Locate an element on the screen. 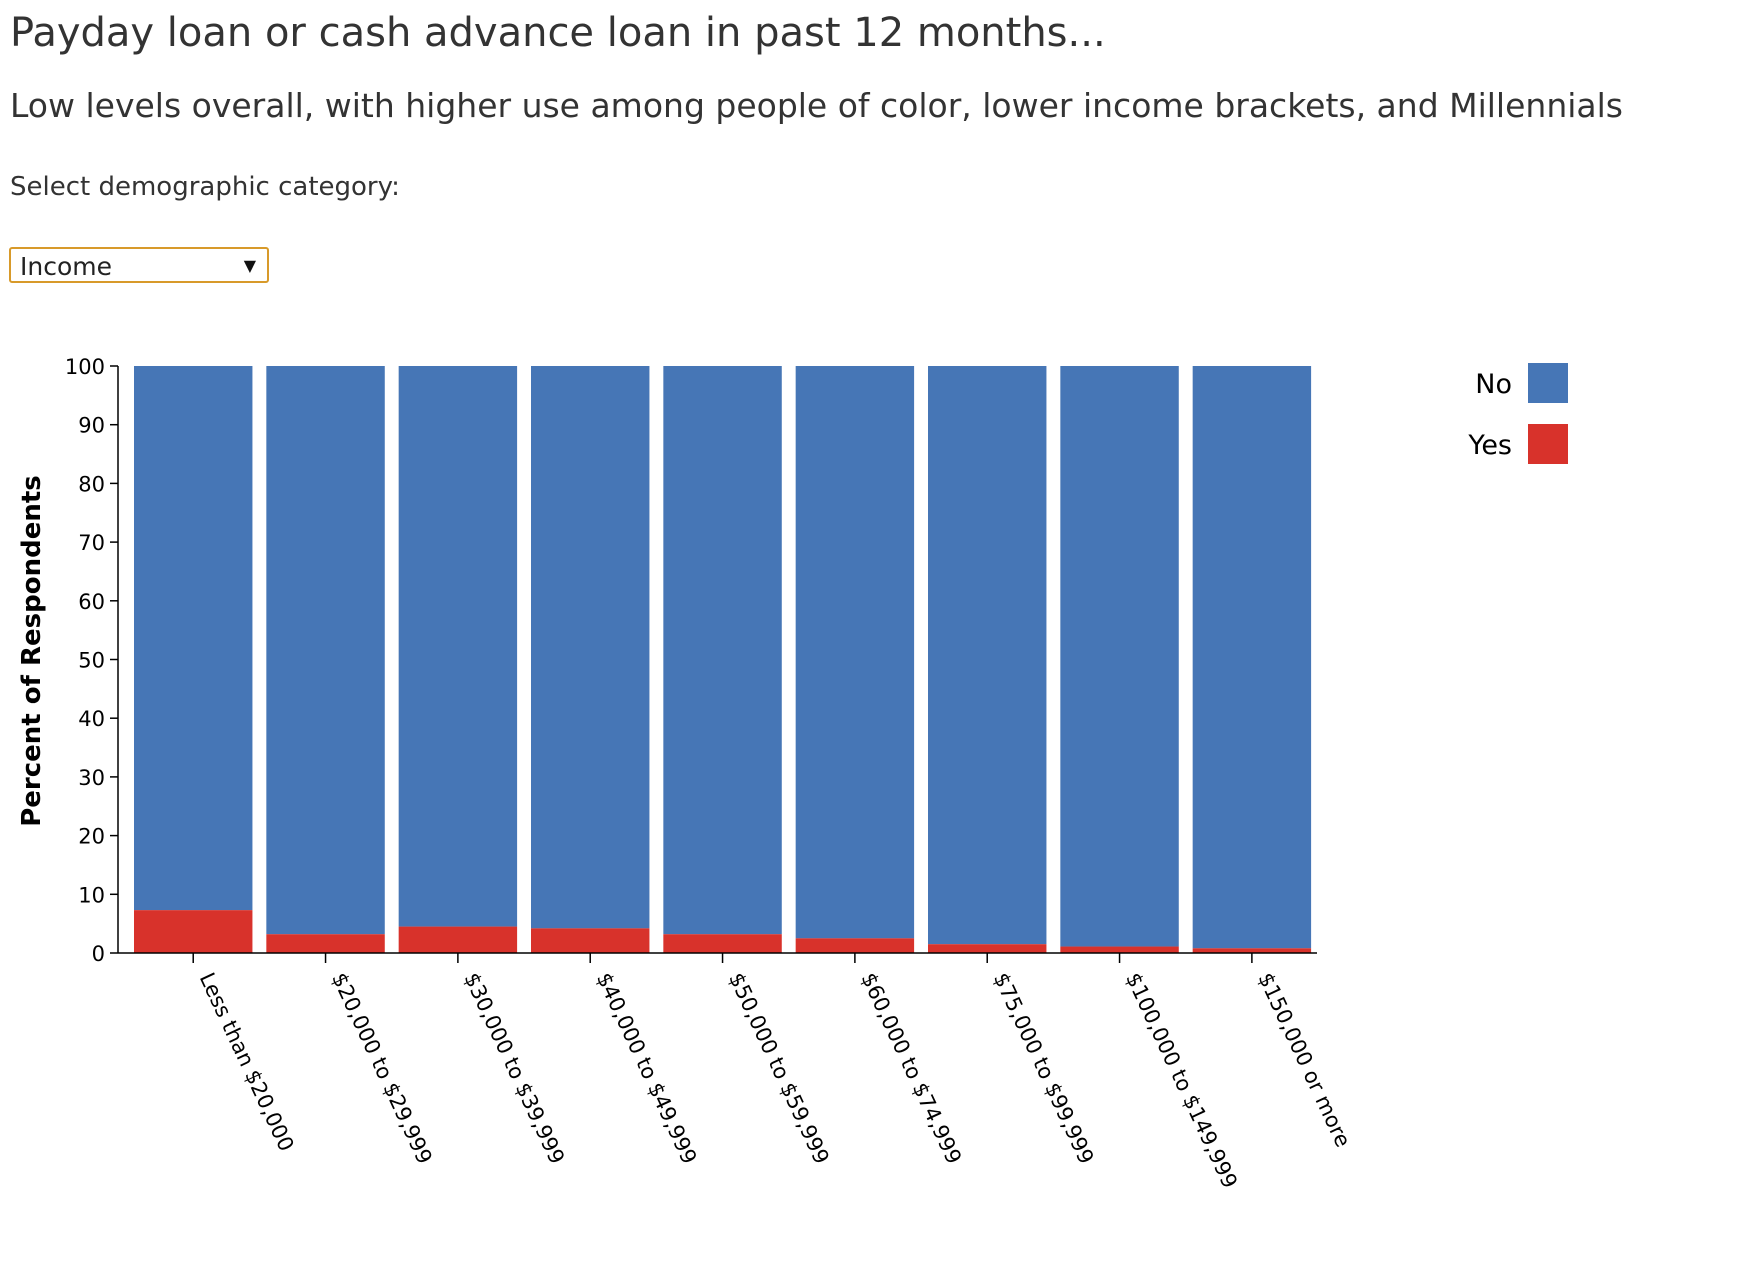 This screenshot has width=1742, height=1270. demographic-category-select: Income ▼ is located at coordinates (139, 265).